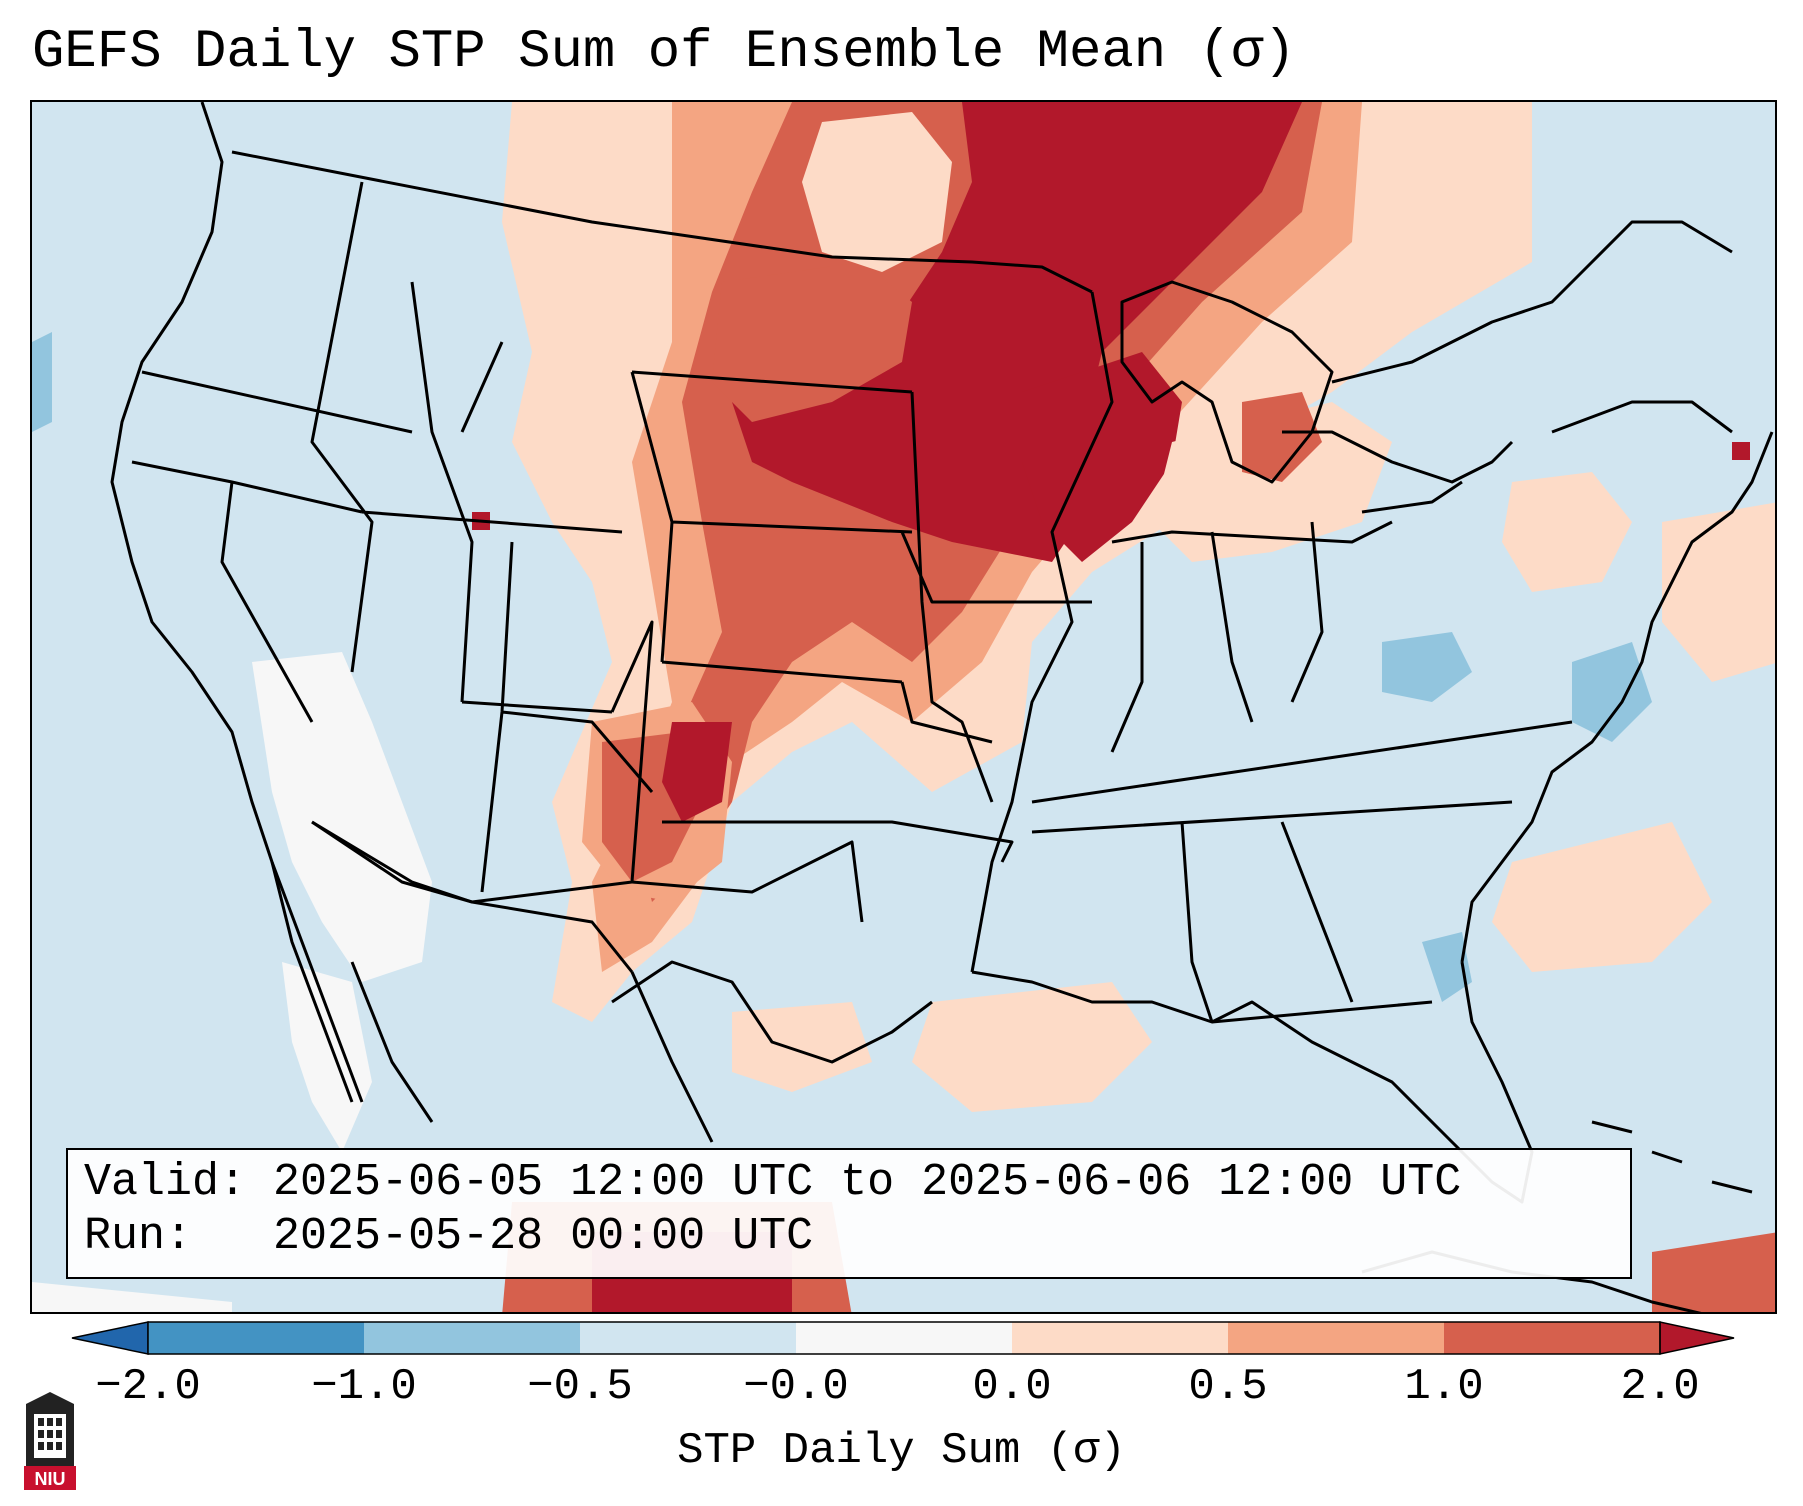 This screenshot has height=1506, width=1803. I want to click on field-patch-neg-va, so click(1612, 692).